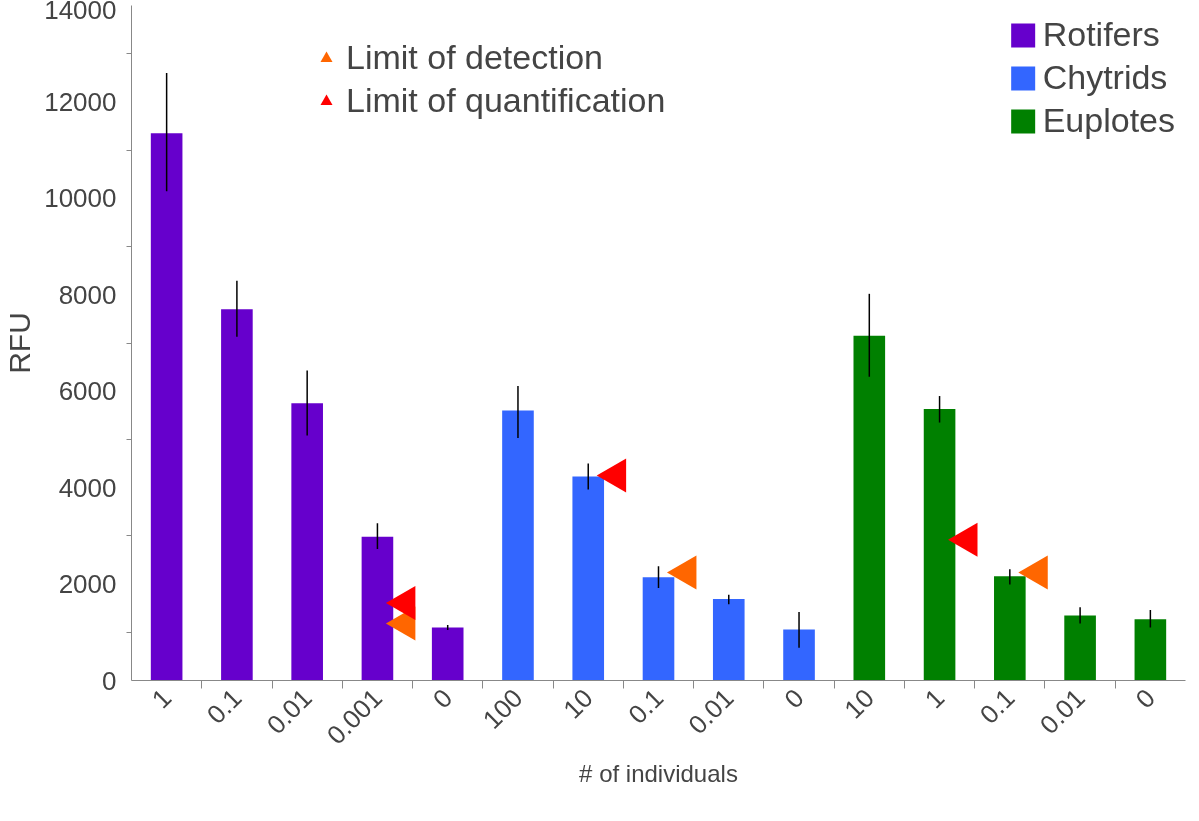  What do you see at coordinates (1108, 120) in the screenshot?
I see `legend-label: Euplotes` at bounding box center [1108, 120].